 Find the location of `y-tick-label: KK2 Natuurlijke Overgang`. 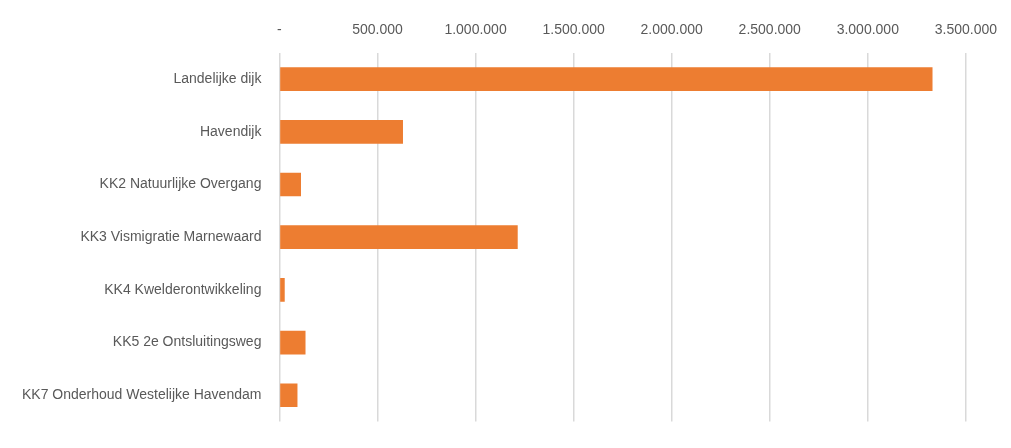

y-tick-label: KK2 Natuurlijke Overgang is located at coordinates (180, 183).